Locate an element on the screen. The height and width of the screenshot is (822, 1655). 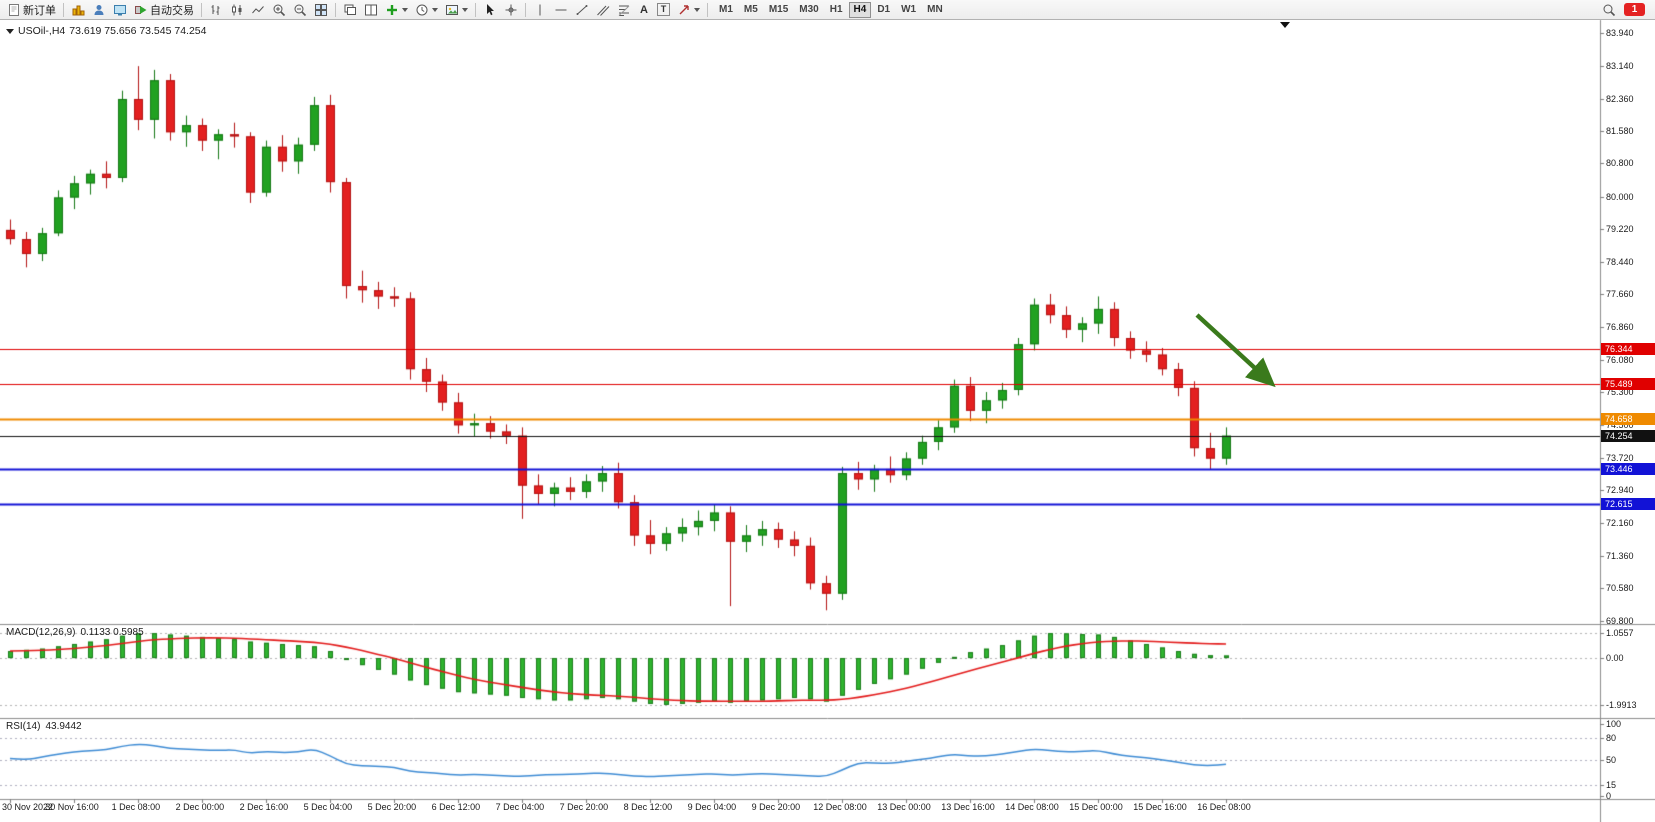
time-axis-label: 15 Dec 00:00 is located at coordinates (1096, 807).